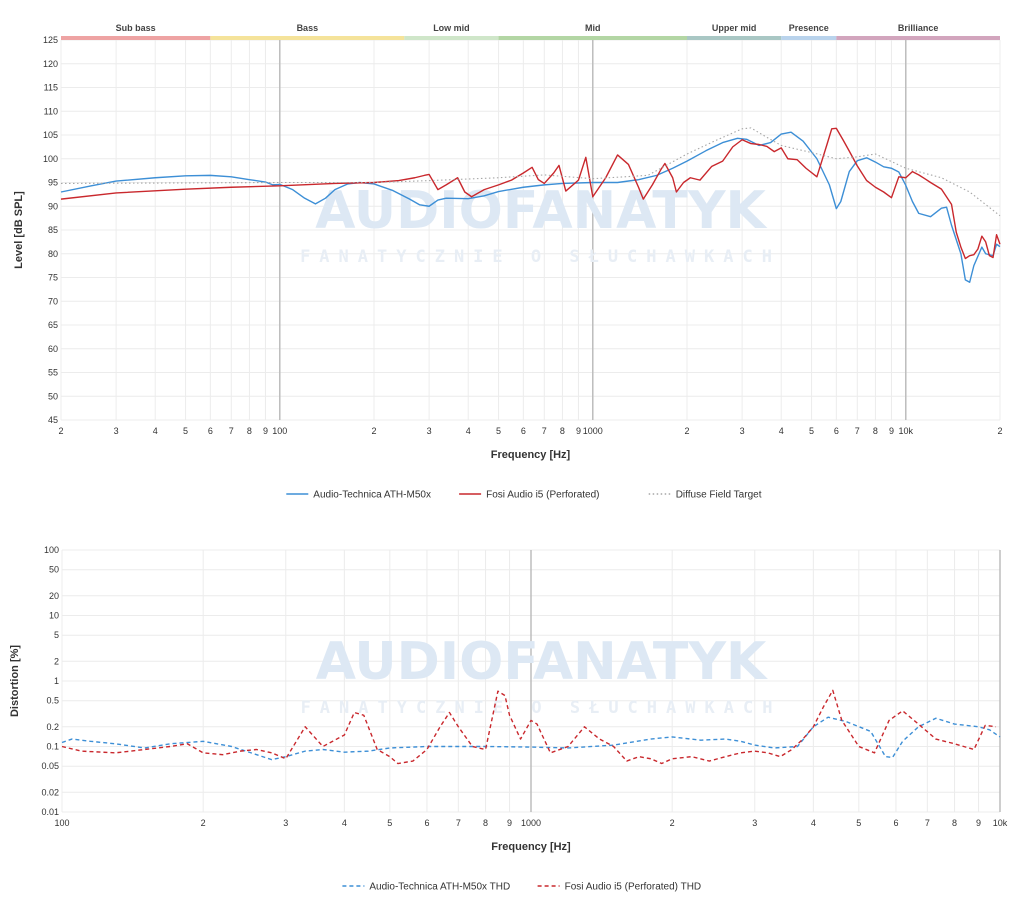  Describe the element at coordinates (53, 373) in the screenshot. I see `y-tick-label: 55` at that location.